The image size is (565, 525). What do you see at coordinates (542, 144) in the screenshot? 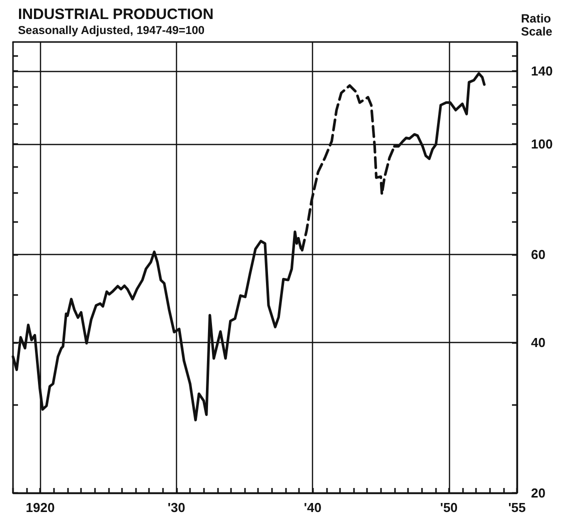
I see `y-tick-label: 100` at bounding box center [542, 144].